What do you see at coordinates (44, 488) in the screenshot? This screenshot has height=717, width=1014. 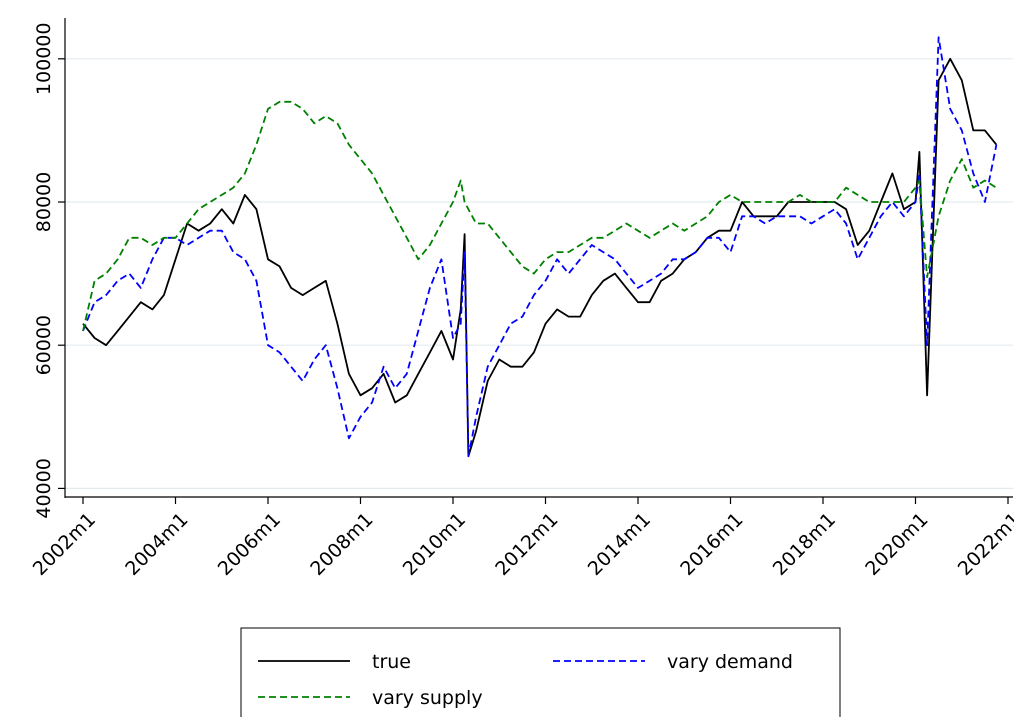 I see `y-tick-label: 40000` at bounding box center [44, 488].